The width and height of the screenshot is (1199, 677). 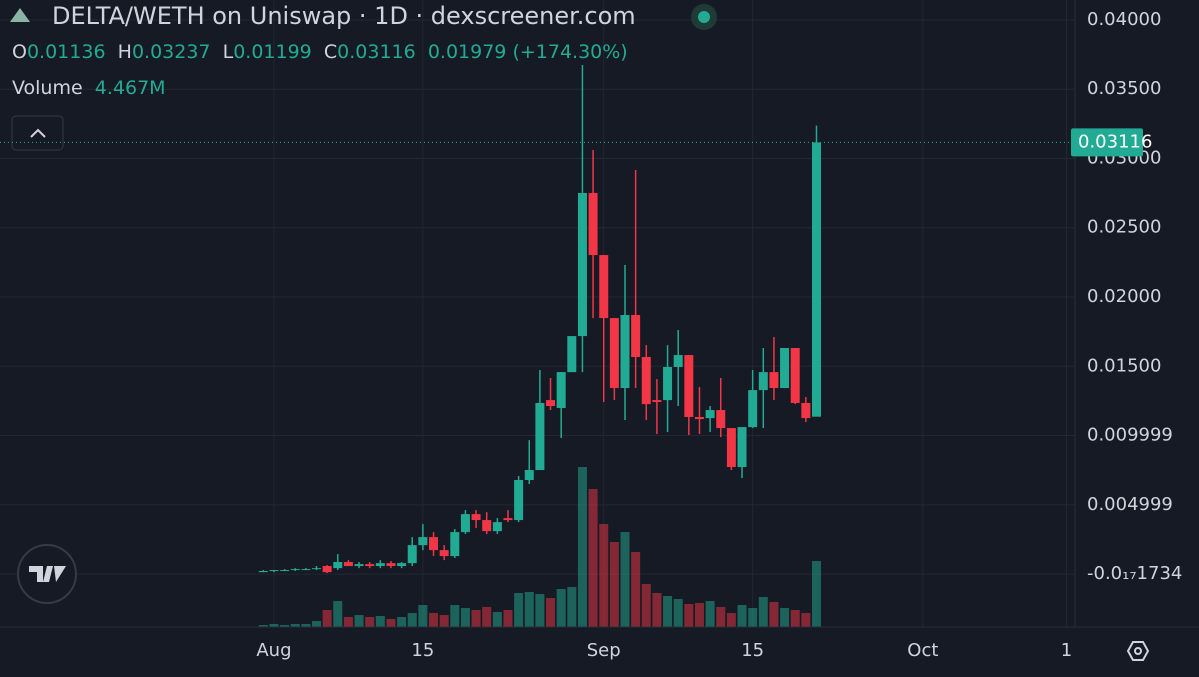 I want to click on collapse-button, so click(x=37, y=133).